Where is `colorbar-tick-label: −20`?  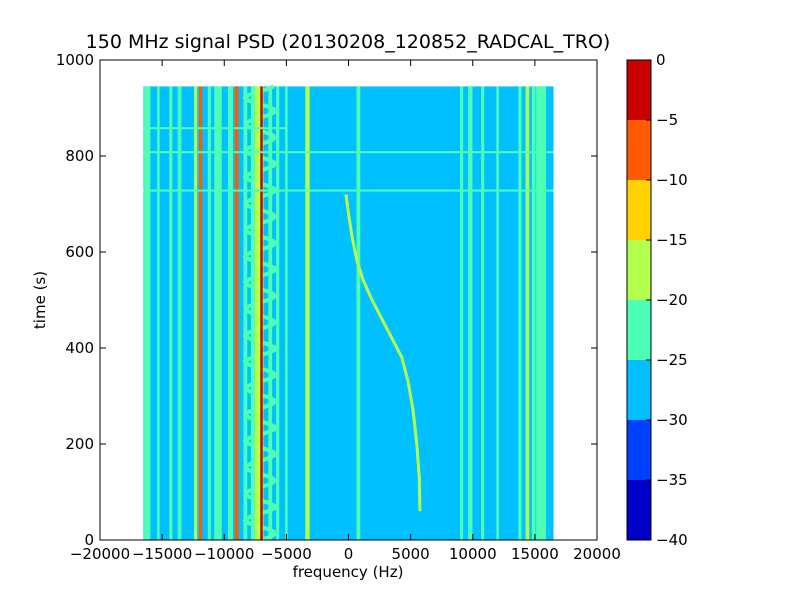
colorbar-tick-label: −20 is located at coordinates (672, 300).